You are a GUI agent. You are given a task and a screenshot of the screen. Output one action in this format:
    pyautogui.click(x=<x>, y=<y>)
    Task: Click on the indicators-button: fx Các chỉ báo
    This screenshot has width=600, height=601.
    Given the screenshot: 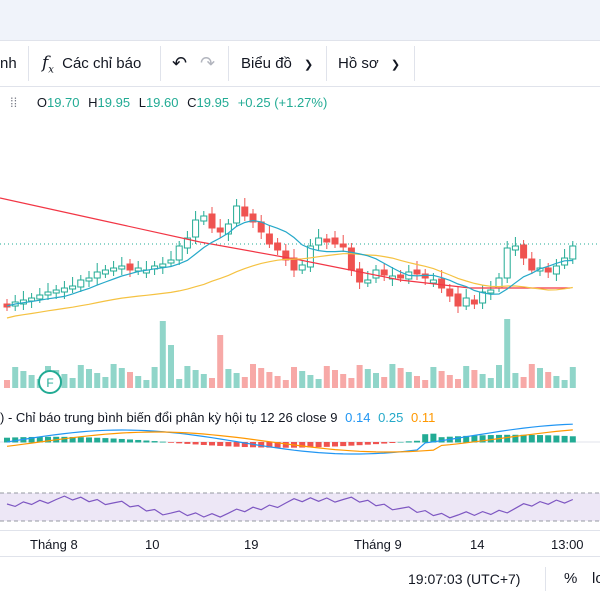 What is the action you would take?
    pyautogui.click(x=91, y=63)
    